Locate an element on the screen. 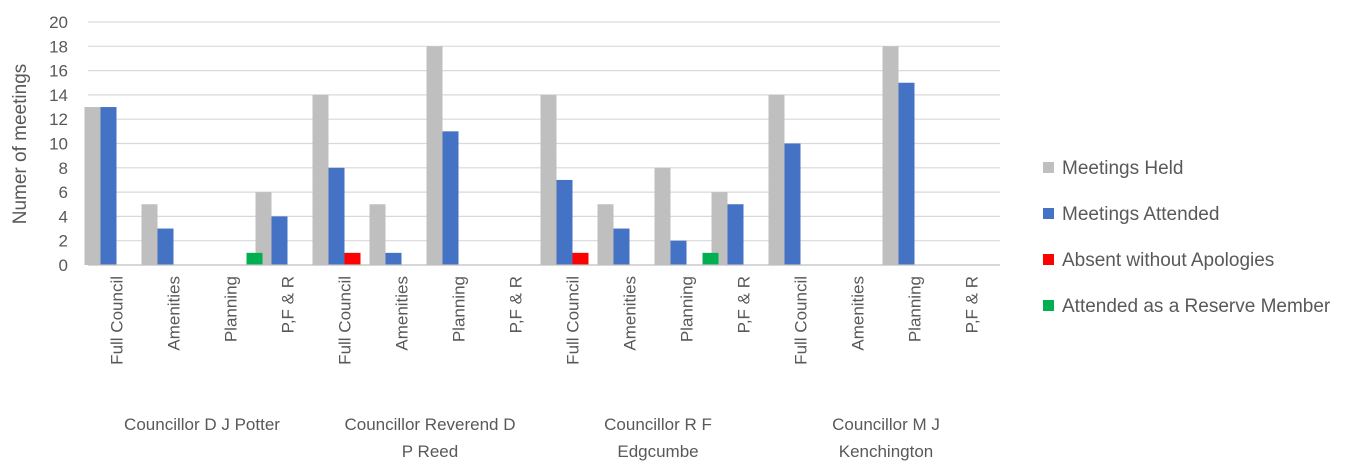 The height and width of the screenshot is (468, 1372). y-axis-title: Numer of meetings is located at coordinates (20, 144).